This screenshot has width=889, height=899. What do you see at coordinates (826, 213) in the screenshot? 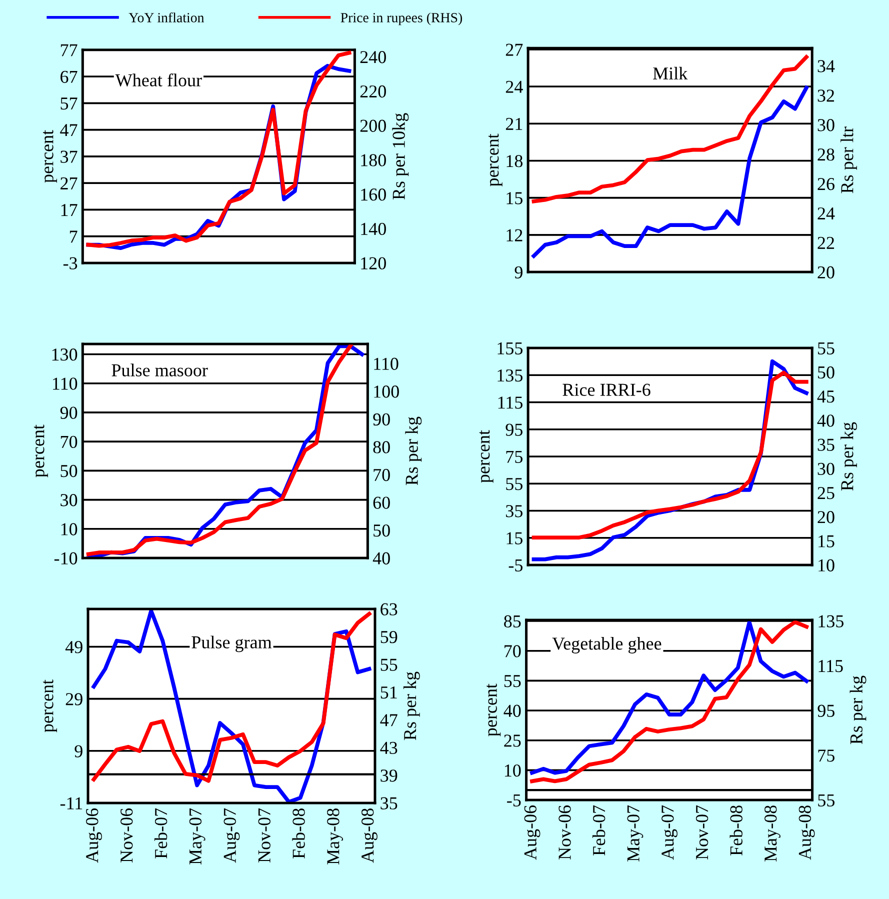
I see `y2-tick-label: 24` at bounding box center [826, 213].